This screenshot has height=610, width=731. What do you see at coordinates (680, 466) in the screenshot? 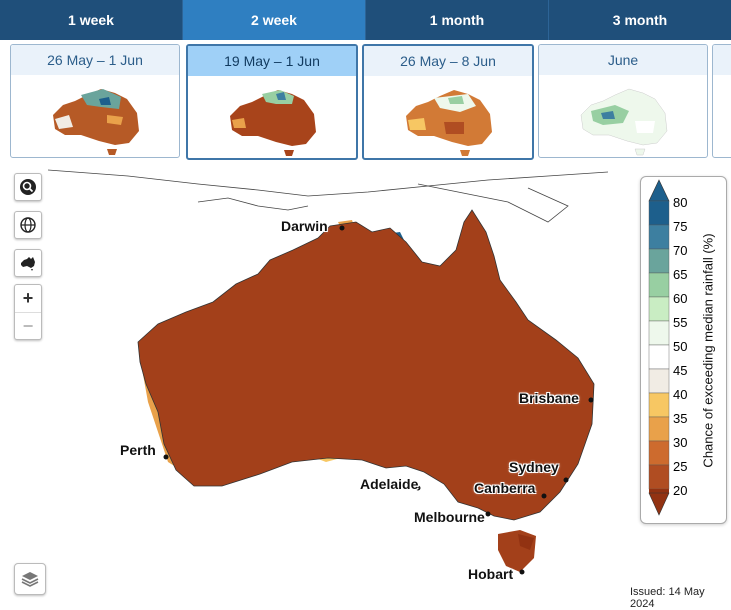
I see `legend-tick: 25` at bounding box center [680, 466].